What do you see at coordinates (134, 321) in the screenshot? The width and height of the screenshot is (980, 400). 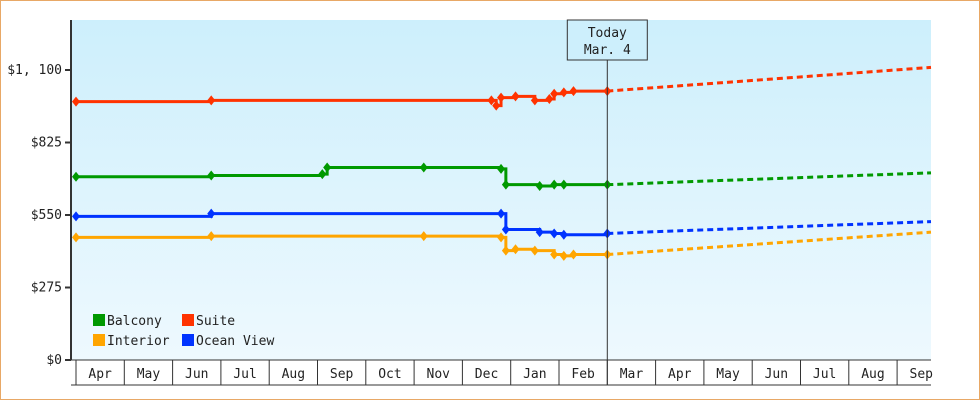 I see `legend-label: Balcony` at bounding box center [134, 321].